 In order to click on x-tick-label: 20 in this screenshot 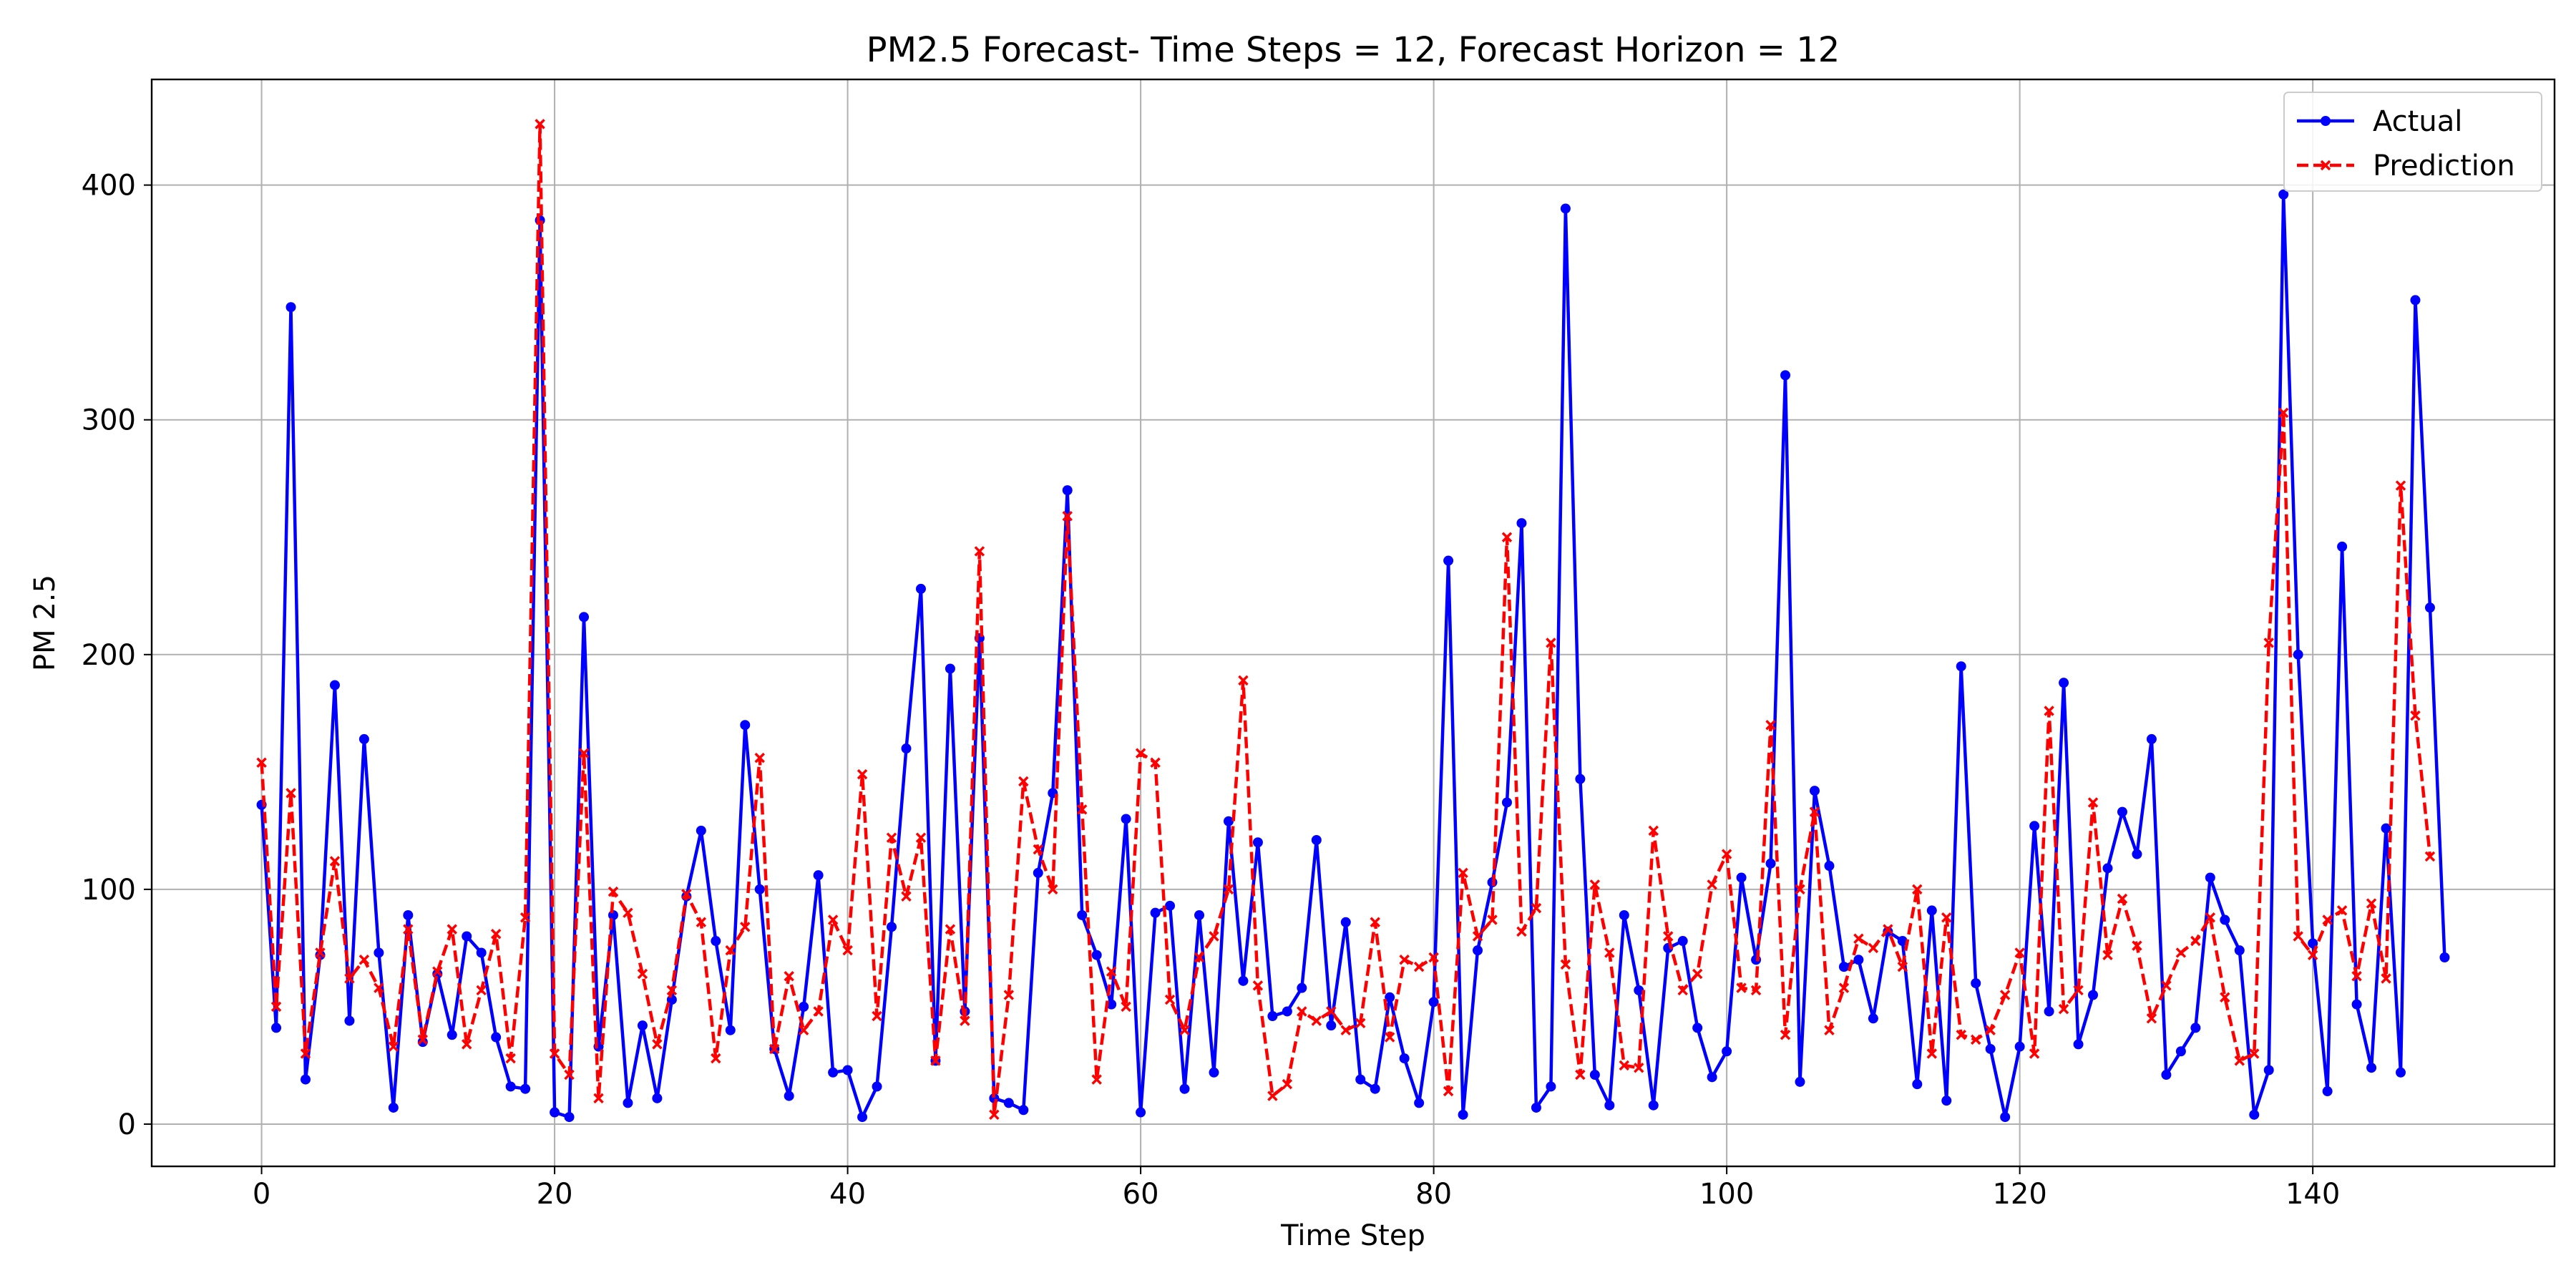, I will do `click(555, 1194)`.